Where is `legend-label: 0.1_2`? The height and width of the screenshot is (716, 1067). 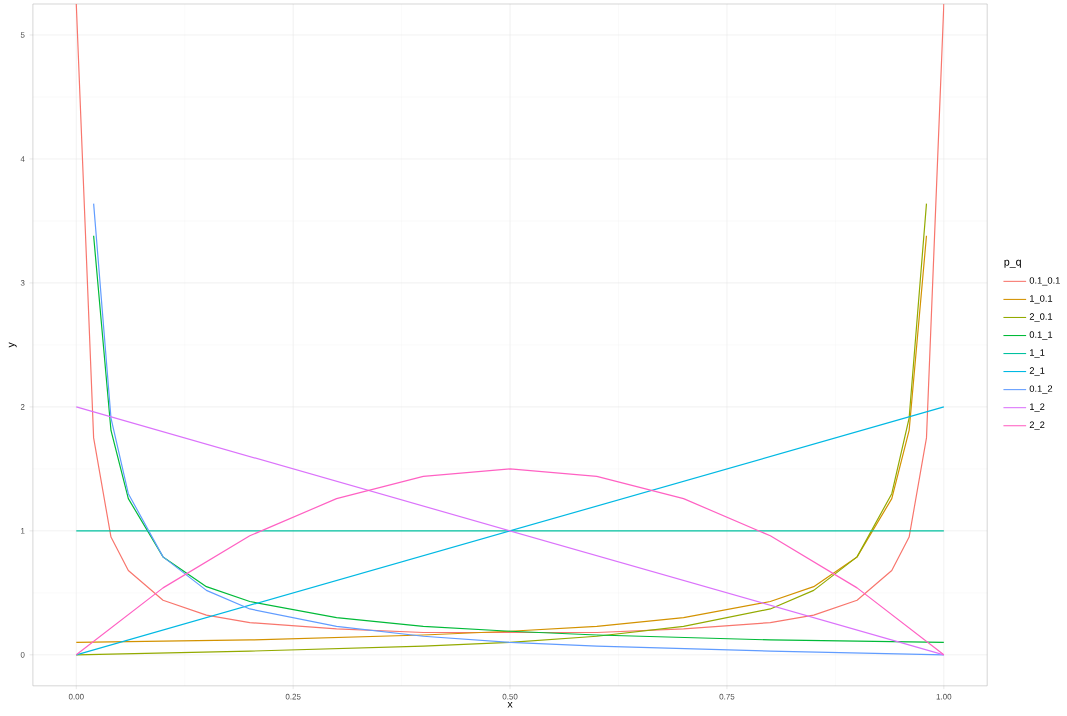
legend-label: 0.1_2 is located at coordinates (1041, 389).